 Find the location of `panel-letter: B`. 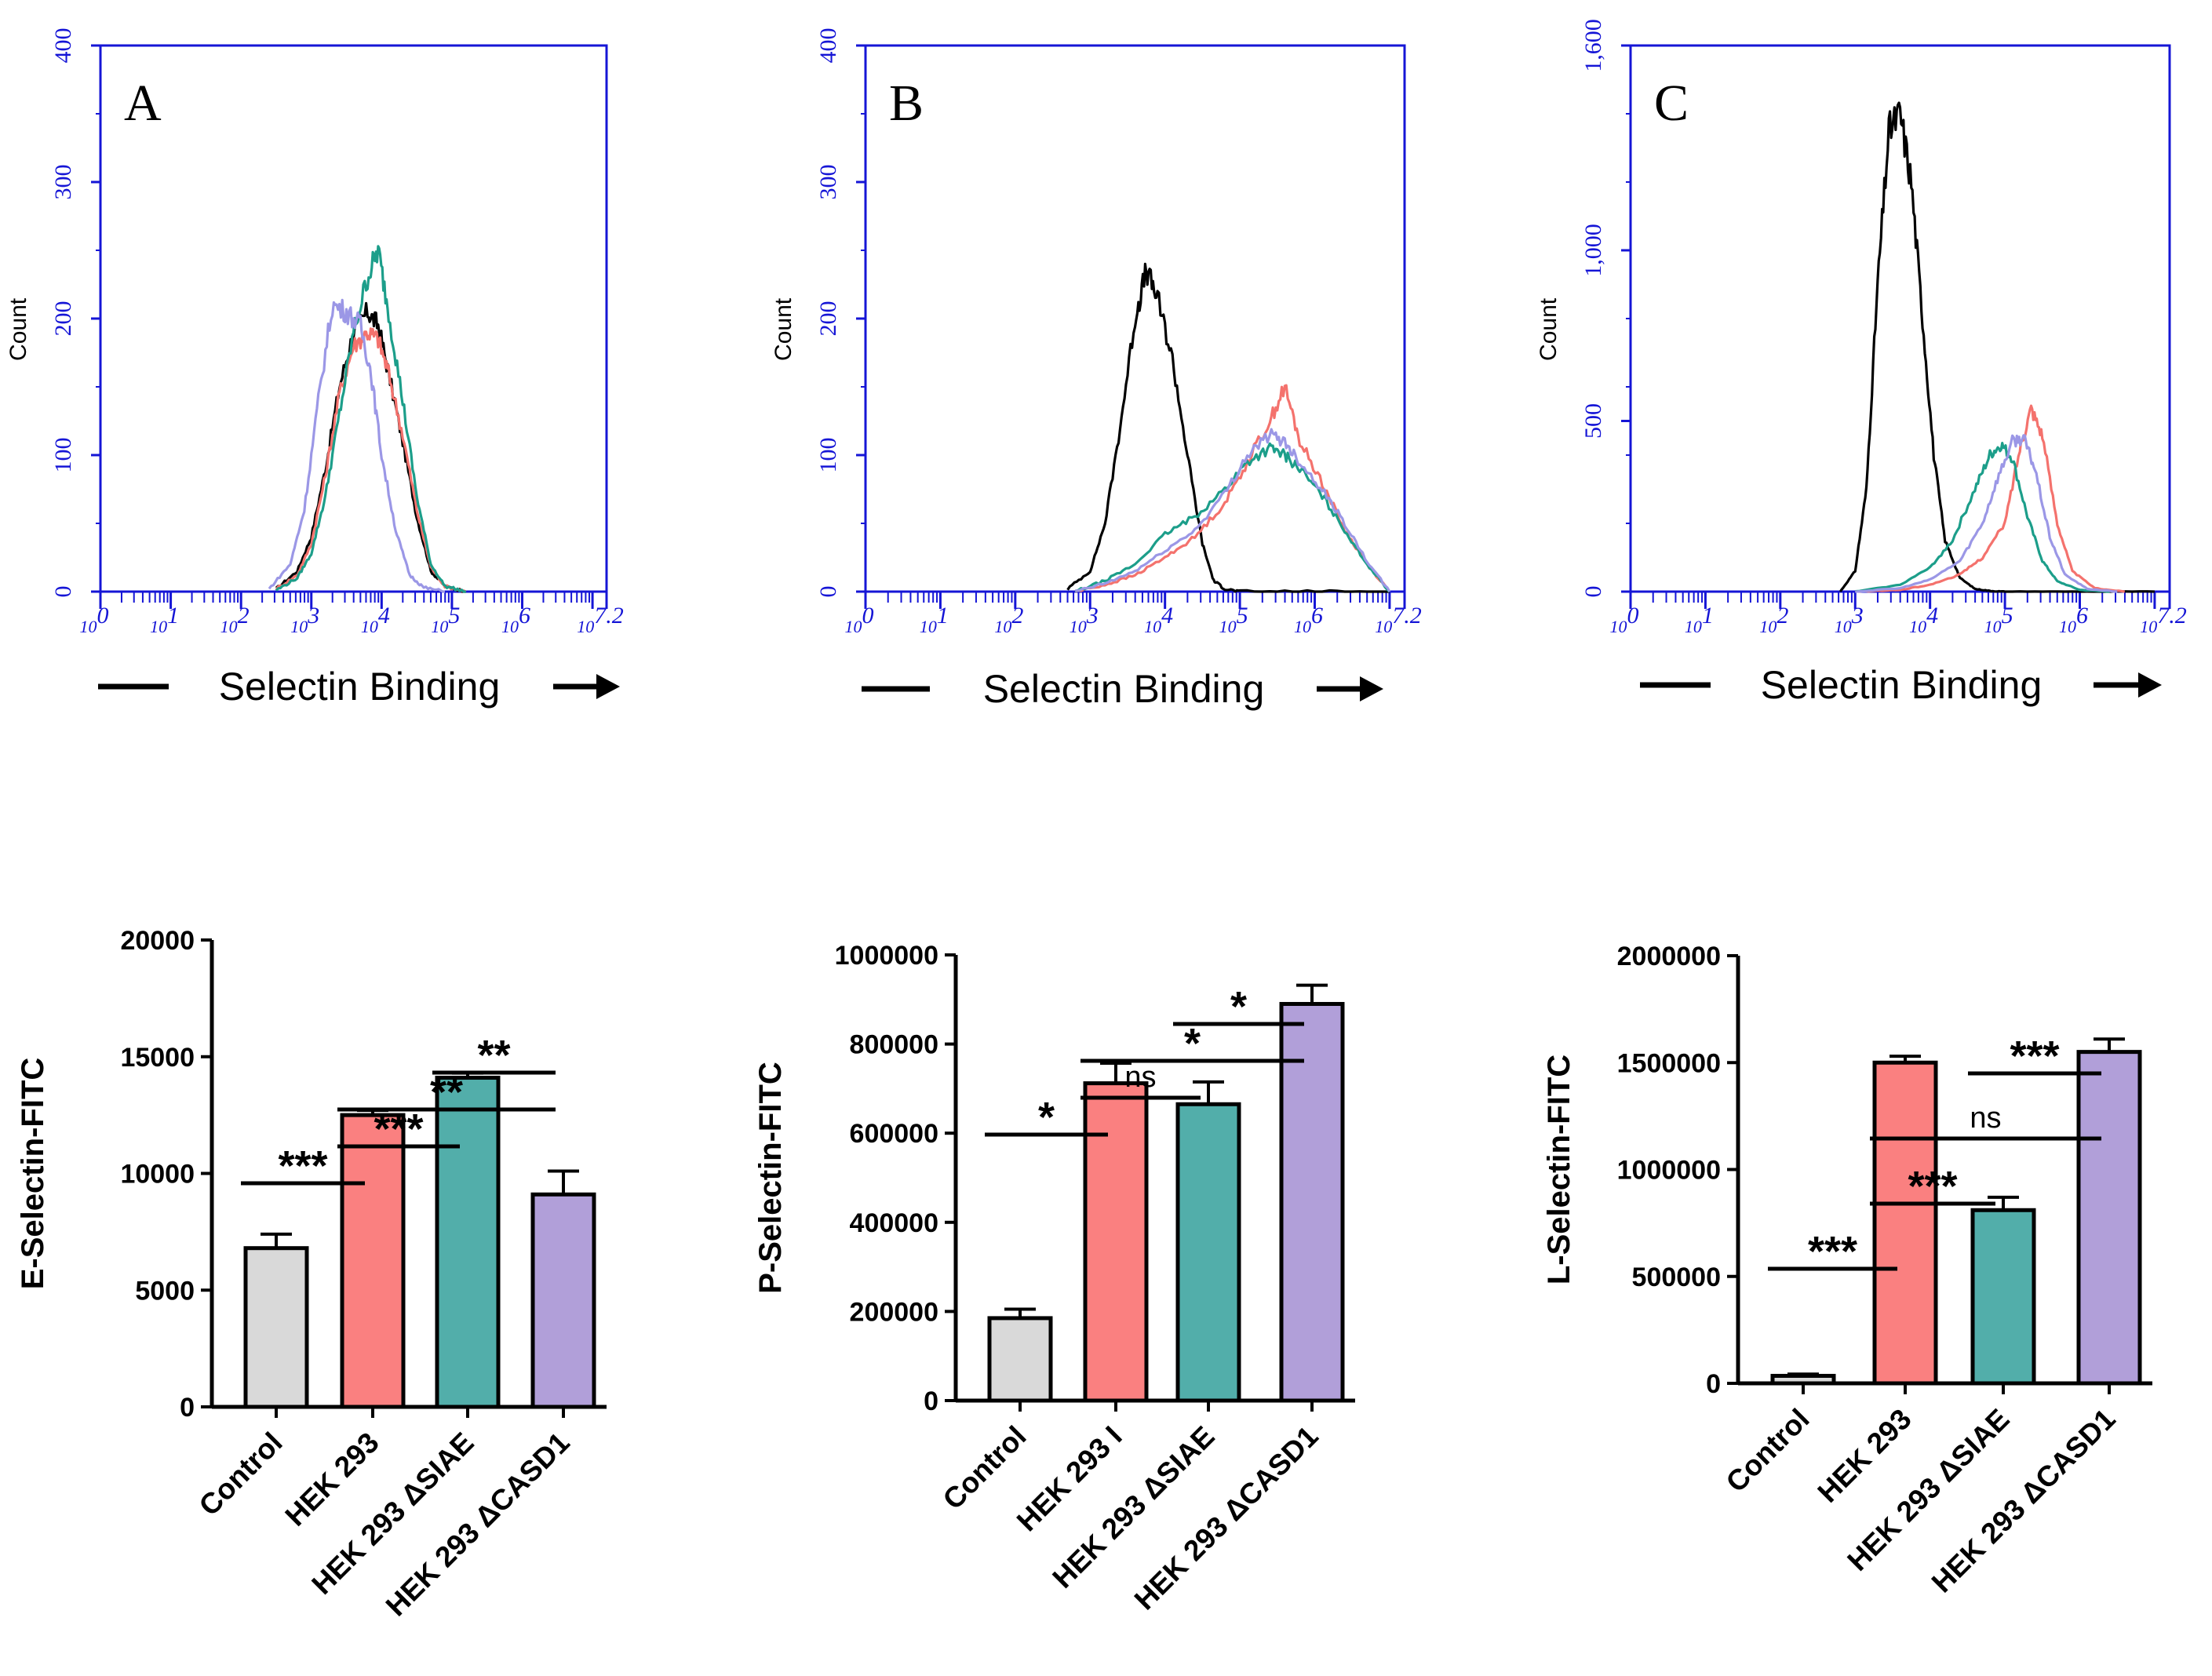

panel-letter: B is located at coordinates (906, 104).